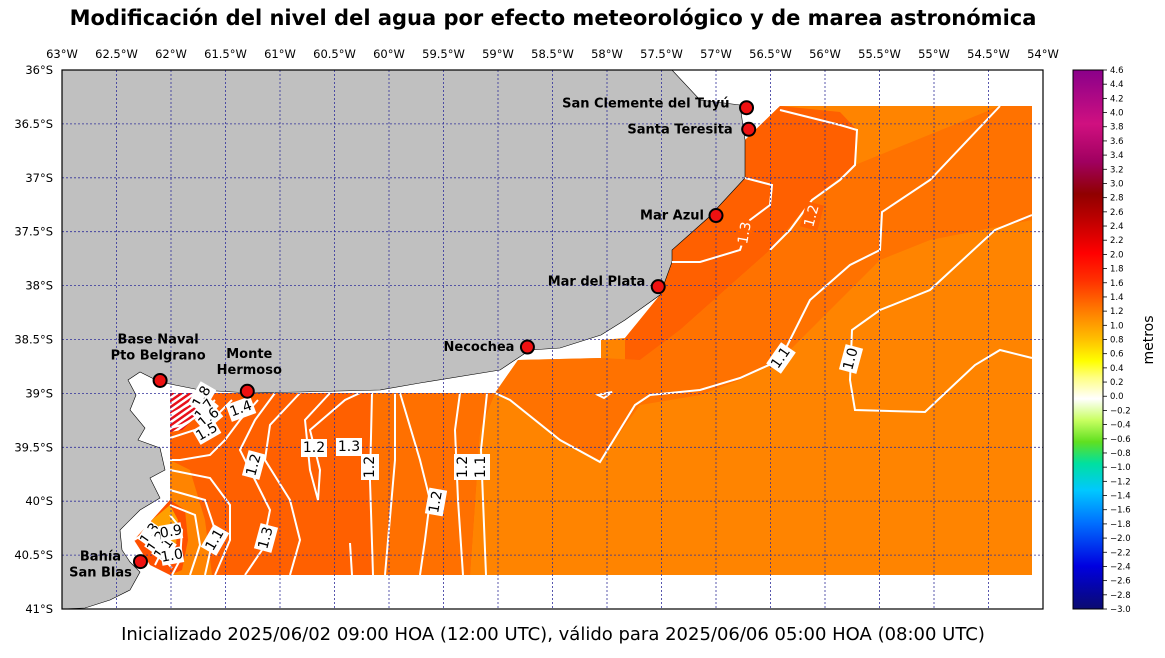  Describe the element at coordinates (1120, 596) in the screenshot. I see `colorbar-tick-label: −2.8` at that location.